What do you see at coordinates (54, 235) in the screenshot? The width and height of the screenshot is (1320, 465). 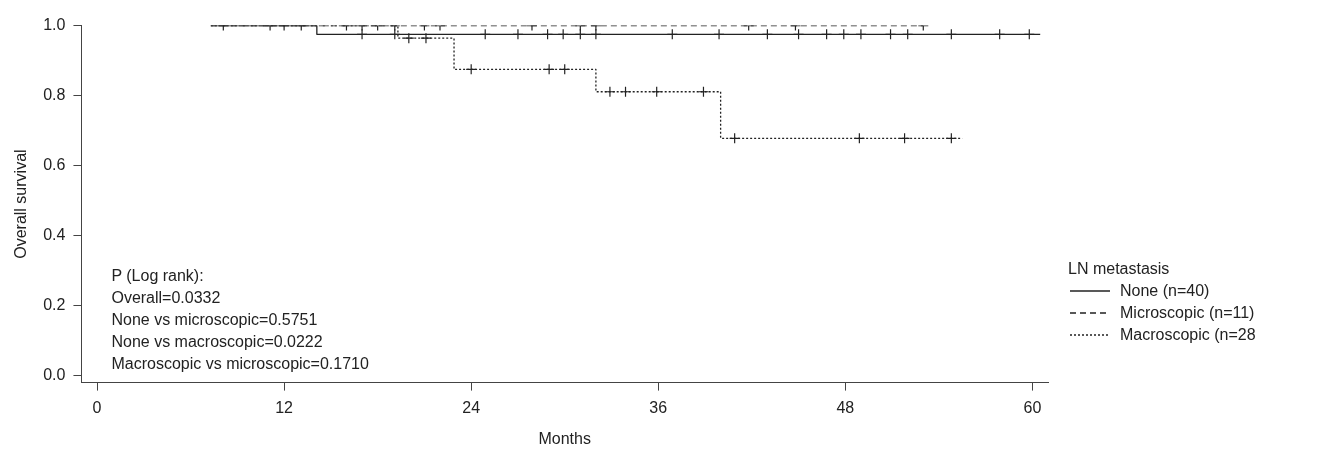 I see `y-tick-label: 0.4` at bounding box center [54, 235].